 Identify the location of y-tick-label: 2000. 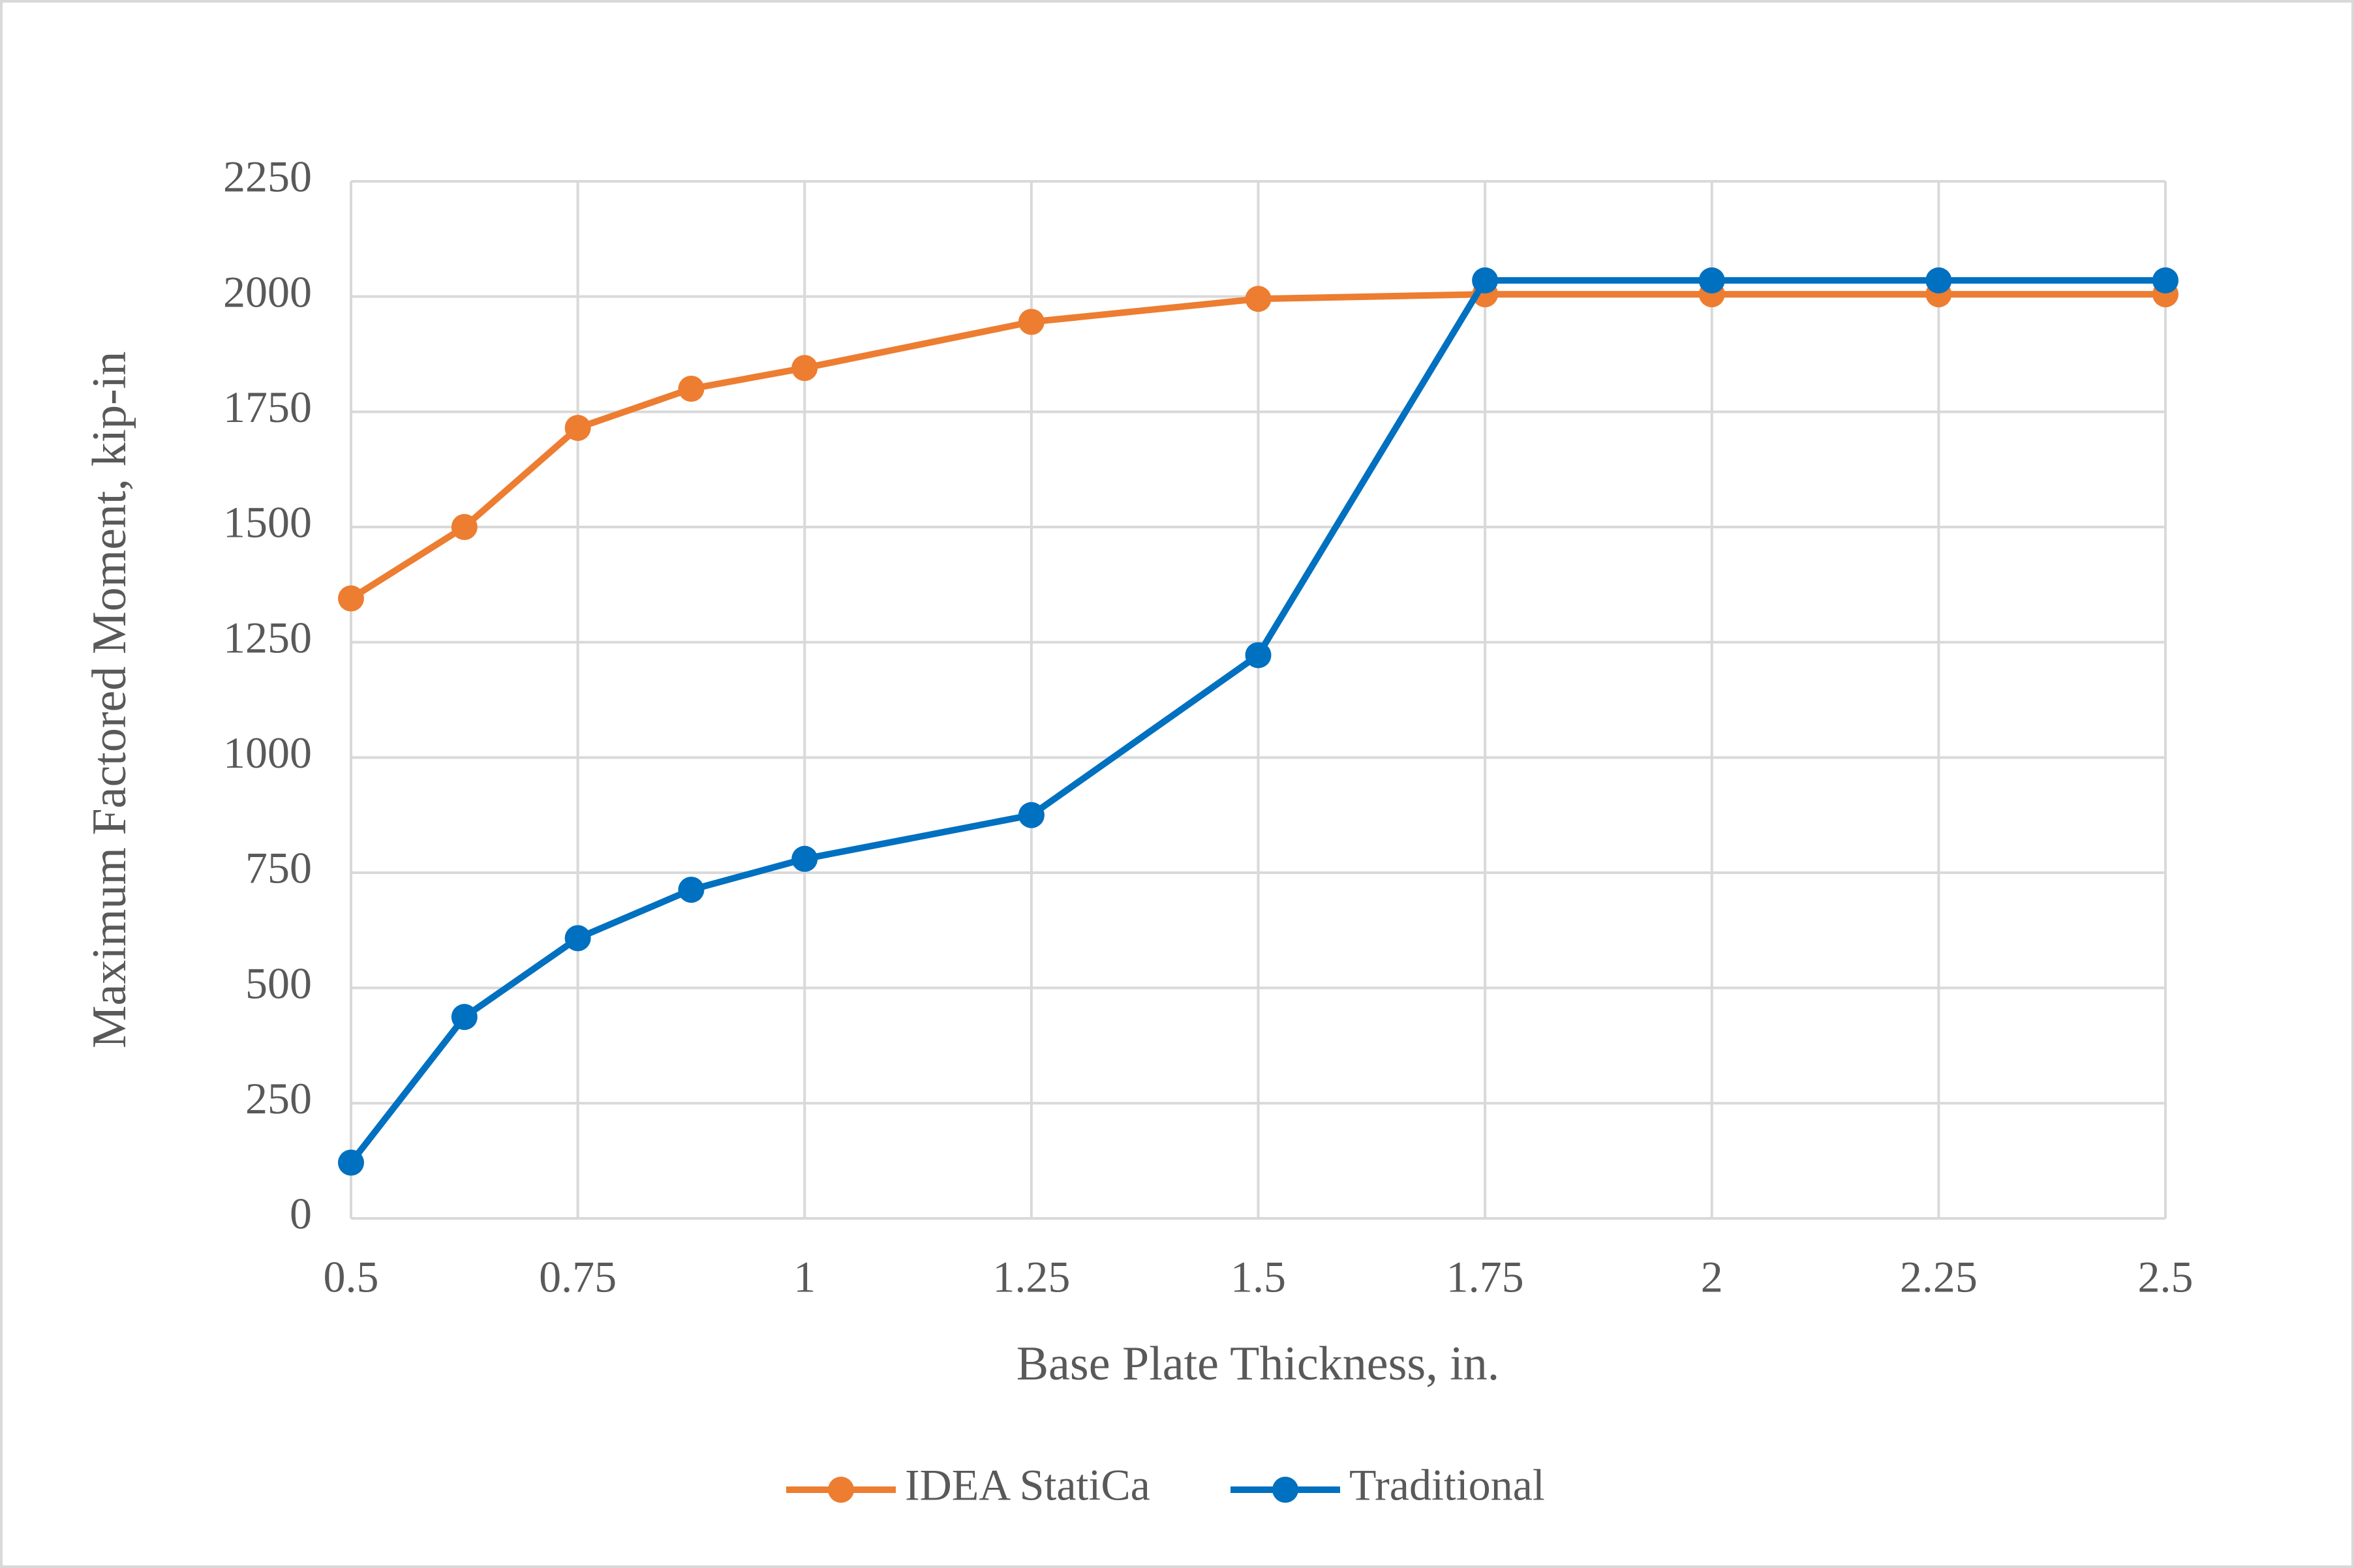
(267, 291).